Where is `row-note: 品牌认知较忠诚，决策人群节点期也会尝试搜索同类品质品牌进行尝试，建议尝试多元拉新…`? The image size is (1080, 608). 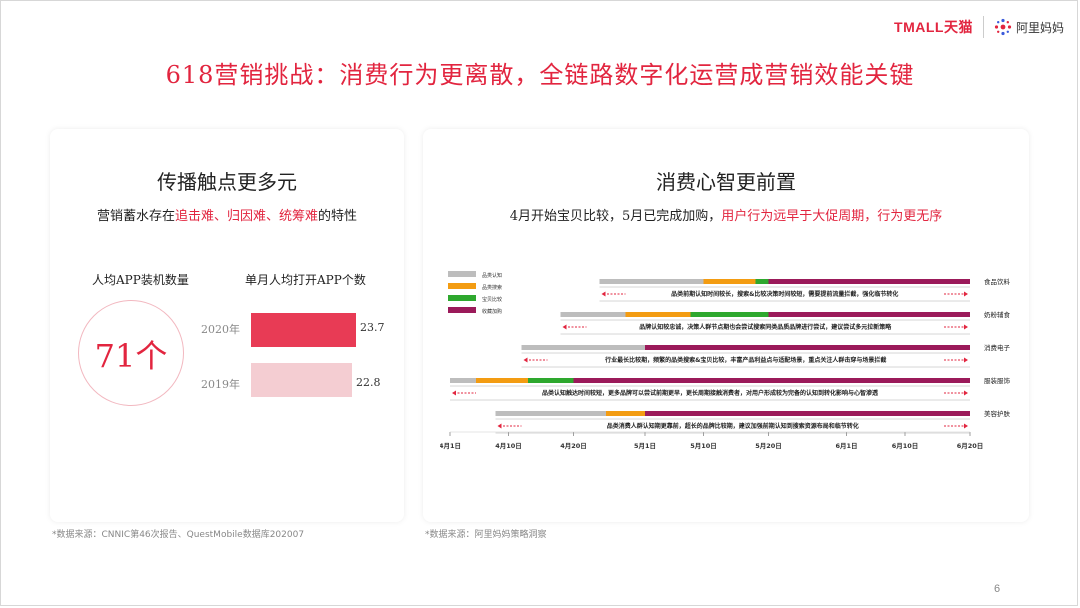
row-note: 品牌认知较忠诚，决策人群节点期也会尝试搜索同类品质品牌进行尝试，建议尝试多元拉新… is located at coordinates (765, 327).